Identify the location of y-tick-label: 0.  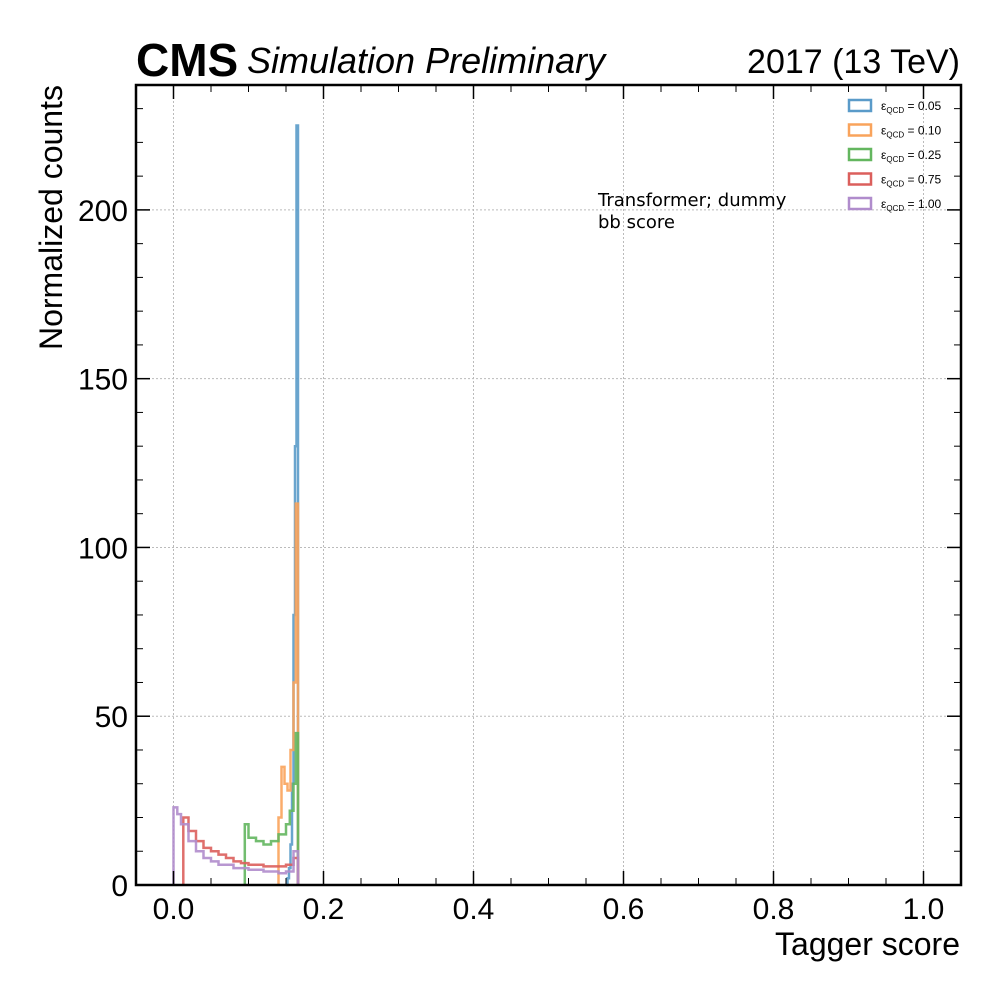
(119, 886).